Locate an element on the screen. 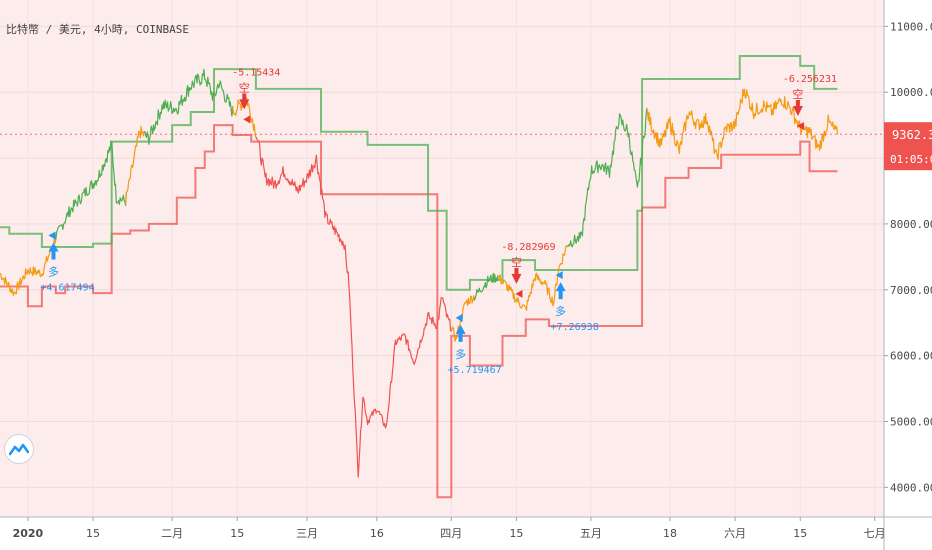 Image resolution: width=932 pixels, height=550 pixels. long-signal-marker: 多 +7.26938 is located at coordinates (575, 302).